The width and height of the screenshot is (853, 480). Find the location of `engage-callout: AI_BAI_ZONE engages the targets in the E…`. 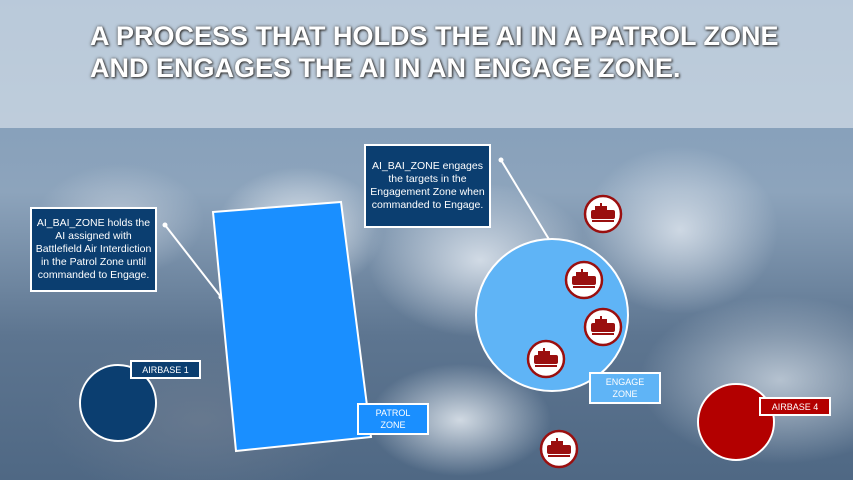

engage-callout: AI_BAI_ZONE engages the targets in the E… is located at coordinates (427, 186).